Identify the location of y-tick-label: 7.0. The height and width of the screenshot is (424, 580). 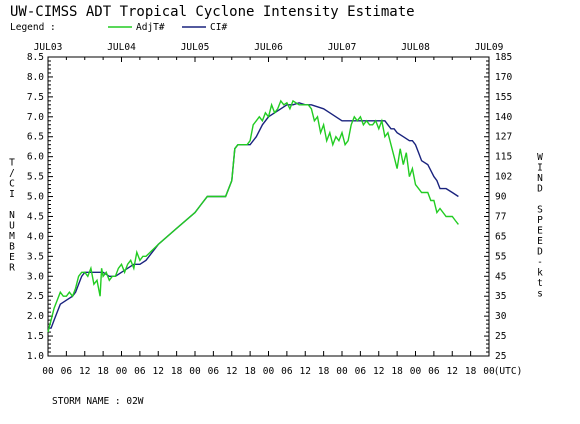
(35, 117).